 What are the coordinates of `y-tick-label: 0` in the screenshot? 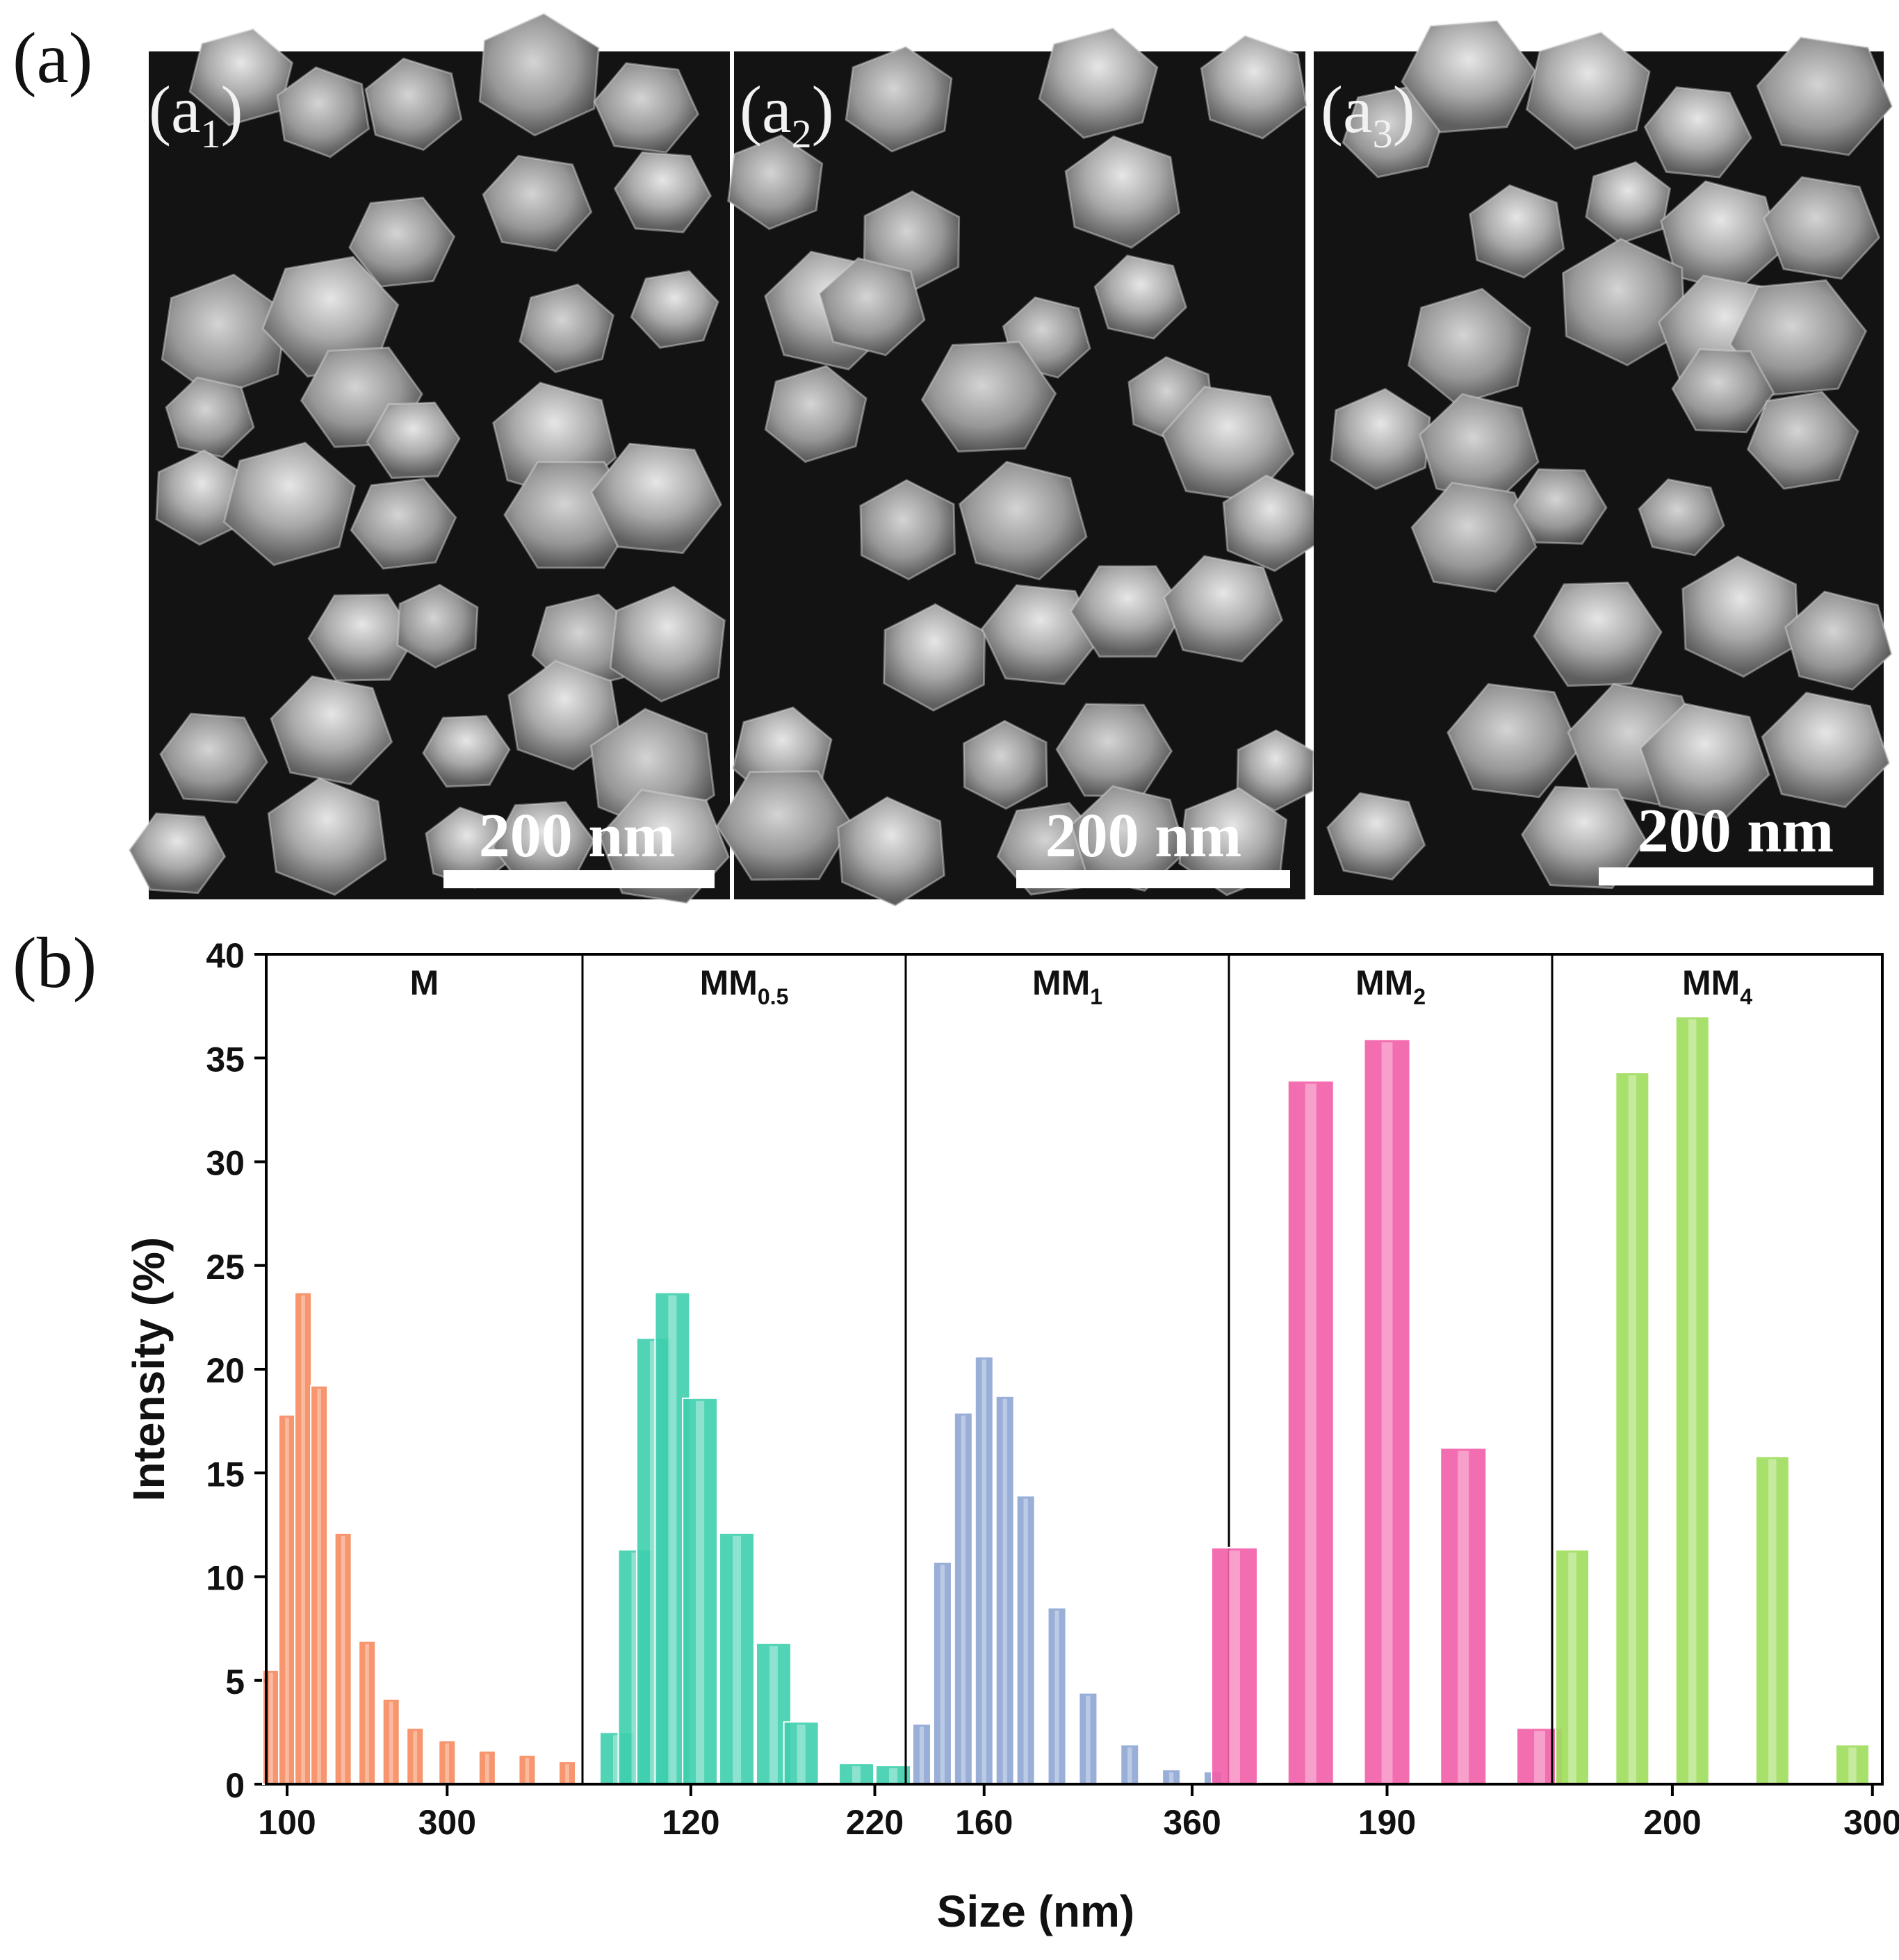 It's located at (235, 1785).